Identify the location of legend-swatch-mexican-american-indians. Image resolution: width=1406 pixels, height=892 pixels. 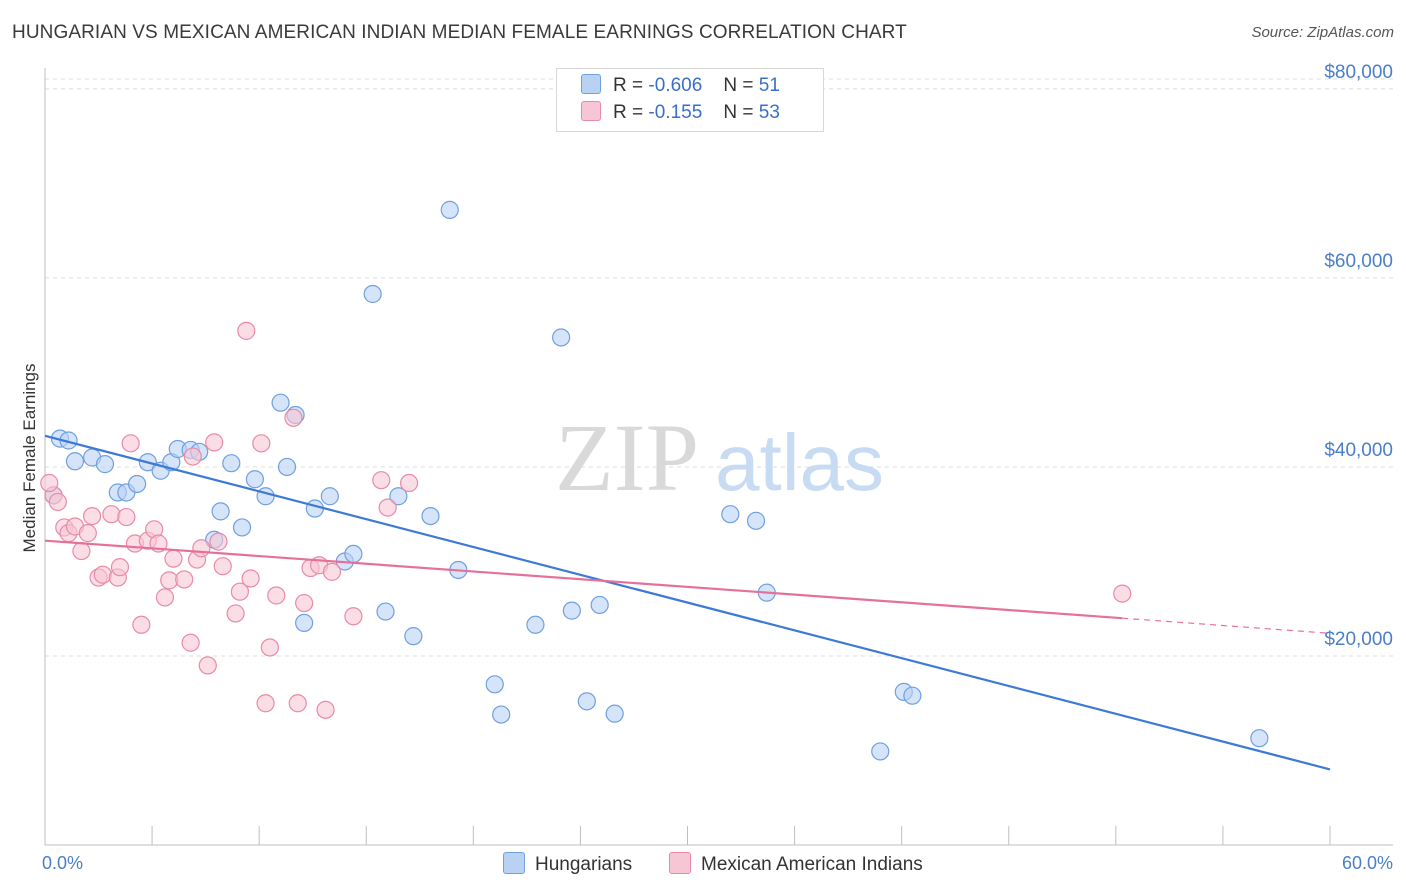
(591, 111).